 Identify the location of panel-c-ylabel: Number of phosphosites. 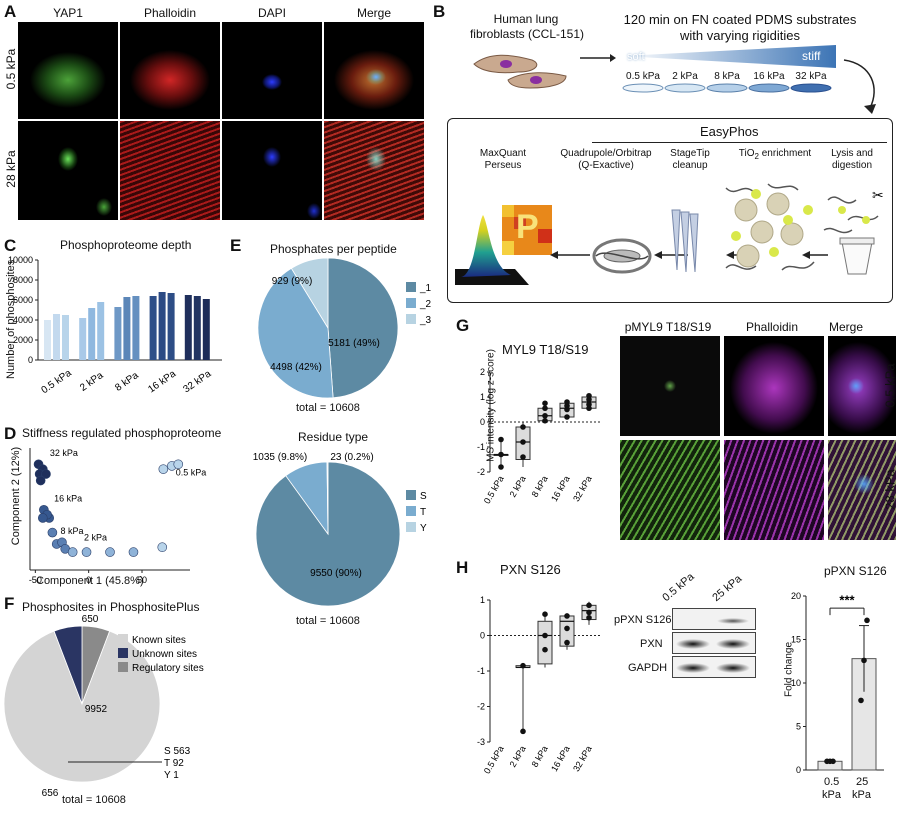
(11, 319).